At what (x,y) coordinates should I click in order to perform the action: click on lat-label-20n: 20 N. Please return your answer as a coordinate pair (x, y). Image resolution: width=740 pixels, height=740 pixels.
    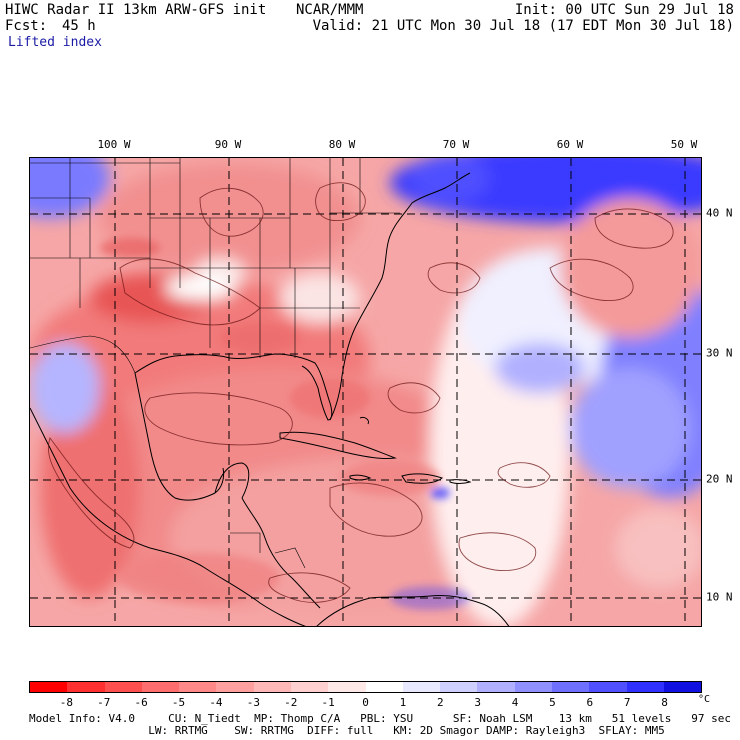
    Looking at the image, I should click on (719, 479).